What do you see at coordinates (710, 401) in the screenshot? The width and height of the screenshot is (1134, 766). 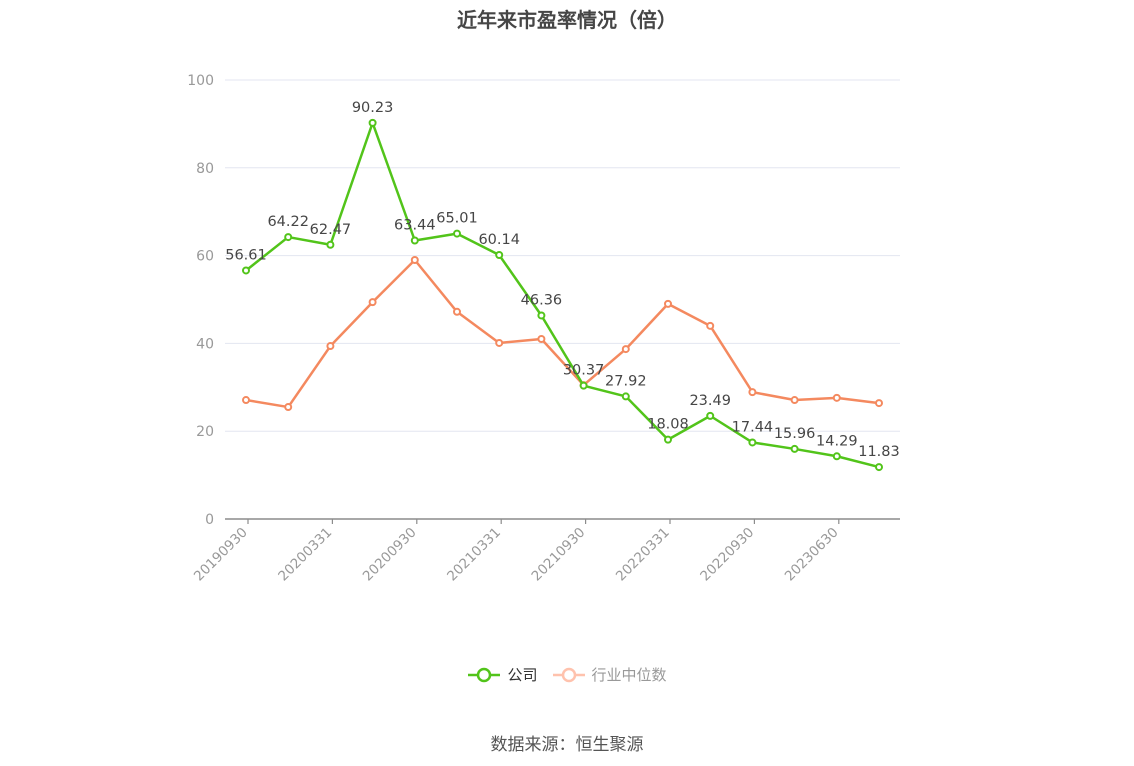 I see `data-label: 23.49` at bounding box center [710, 401].